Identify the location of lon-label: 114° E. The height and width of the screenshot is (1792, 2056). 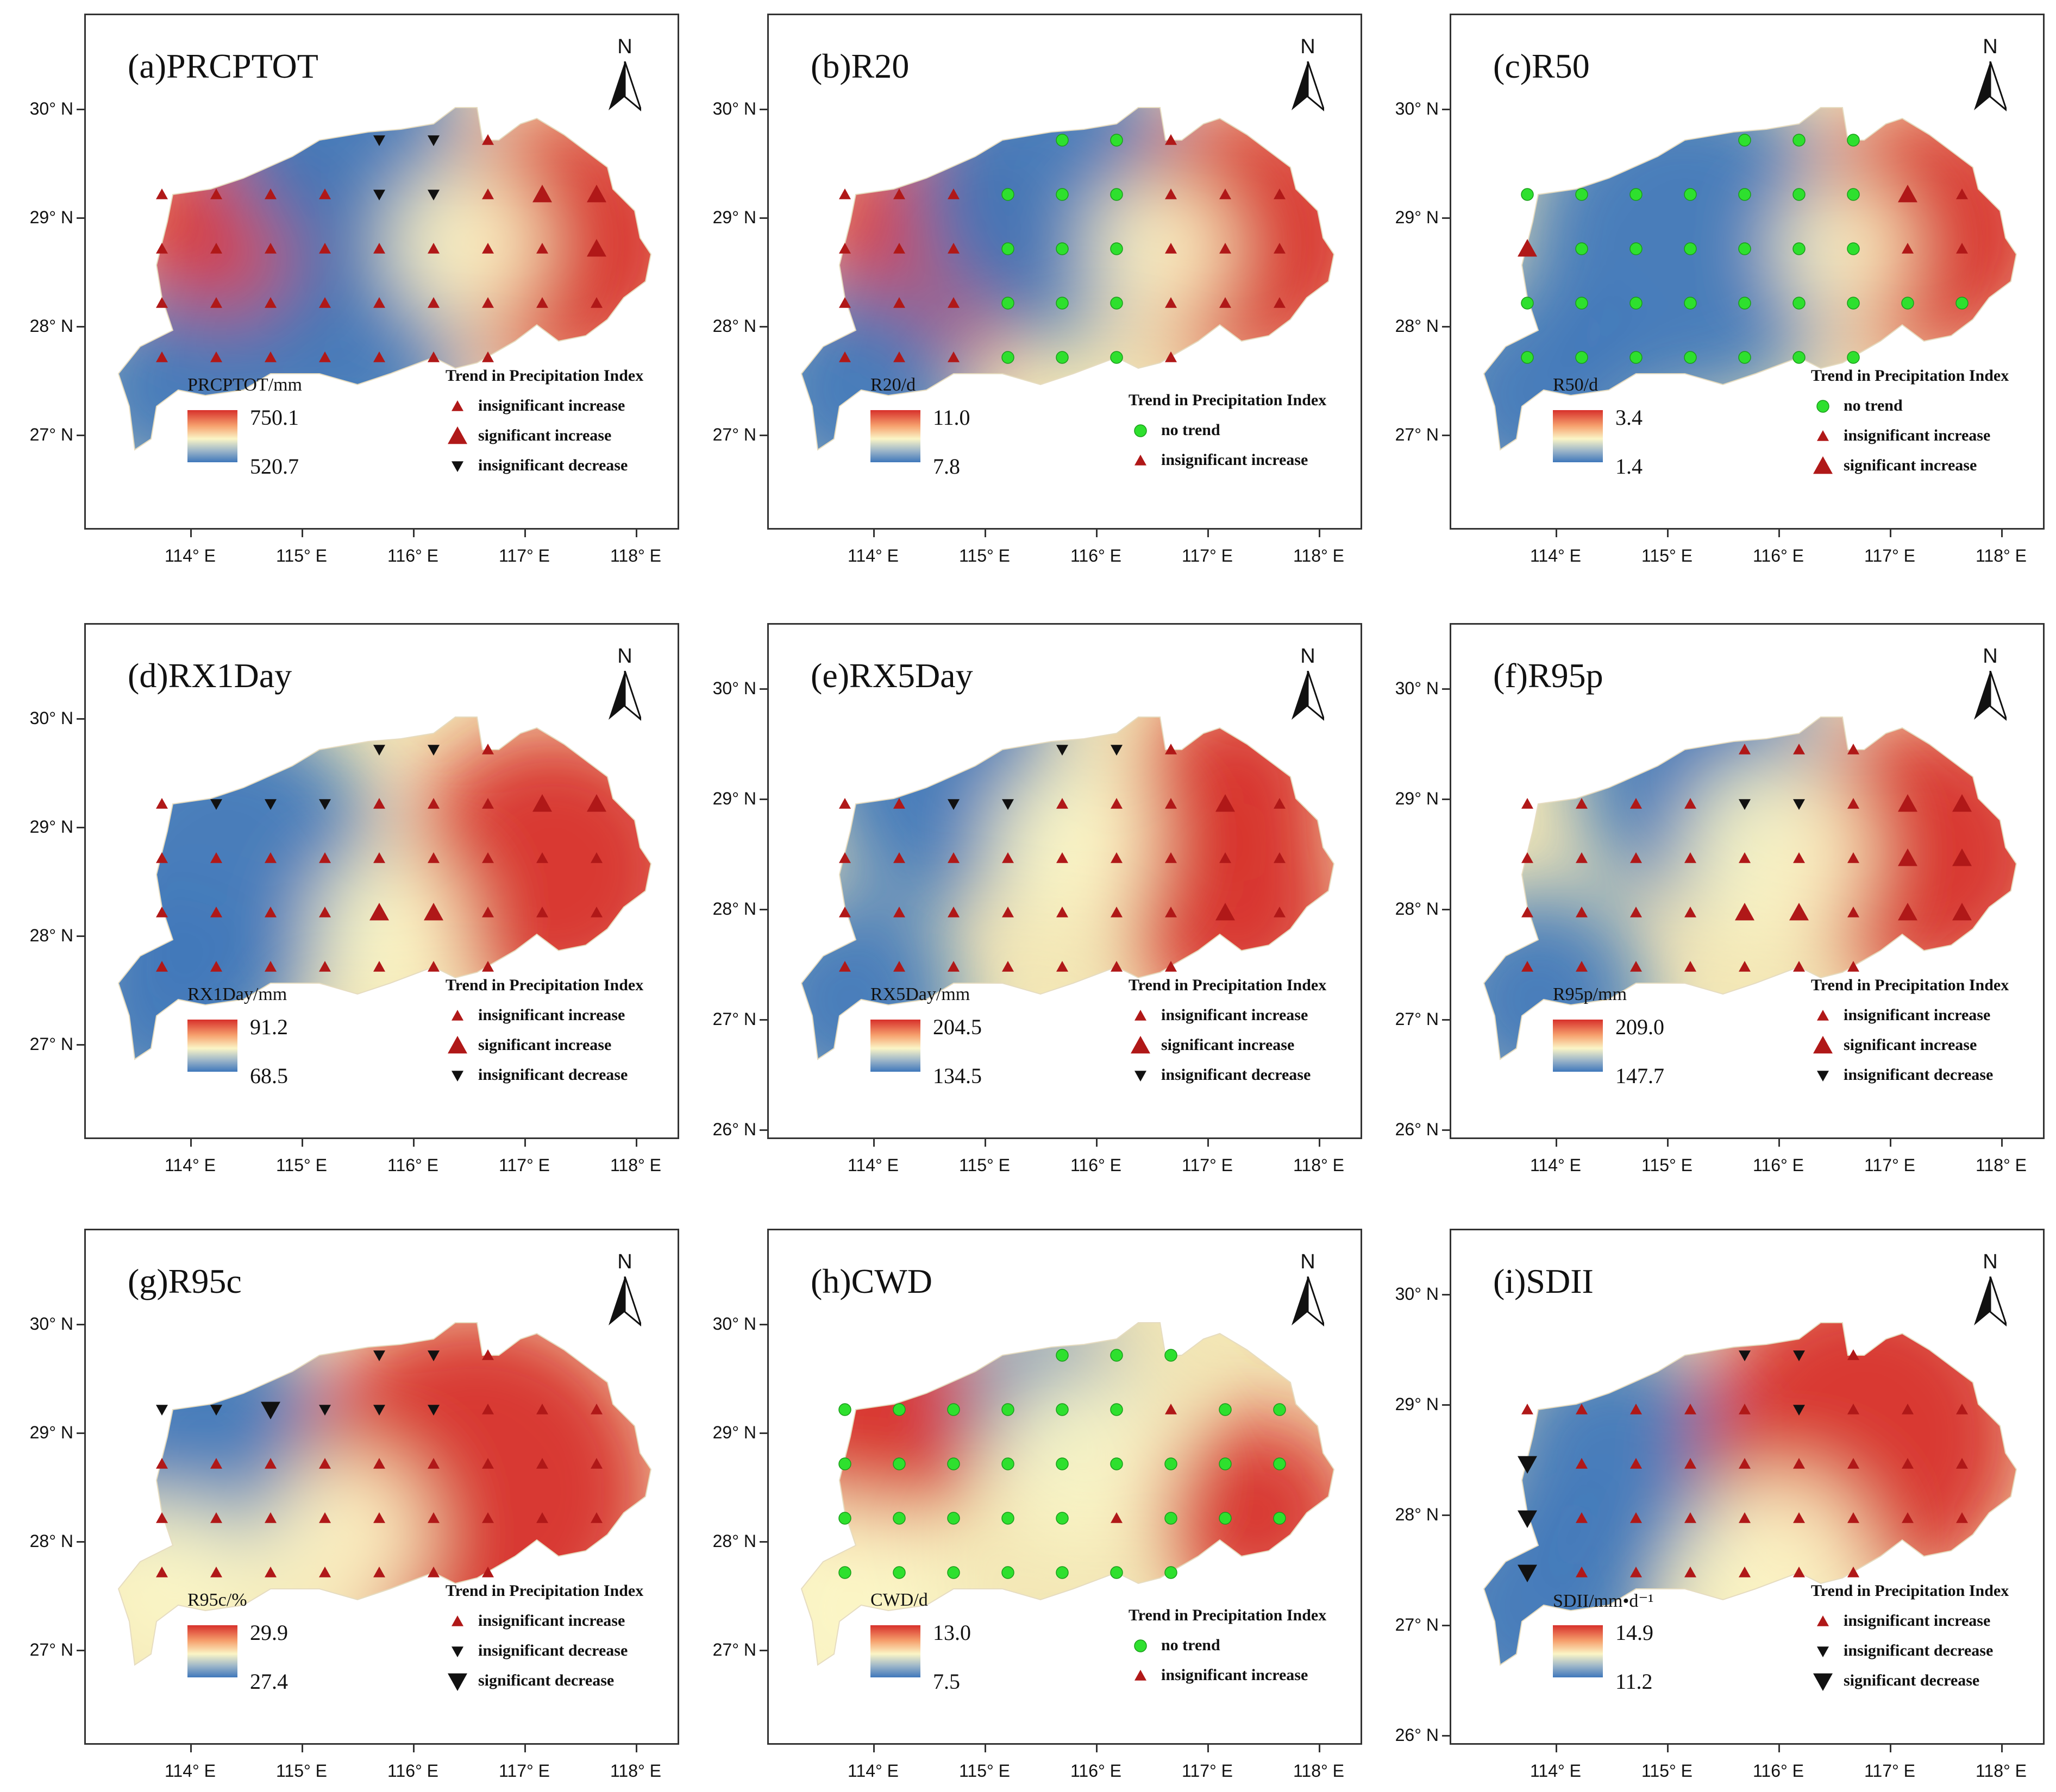
(873, 555).